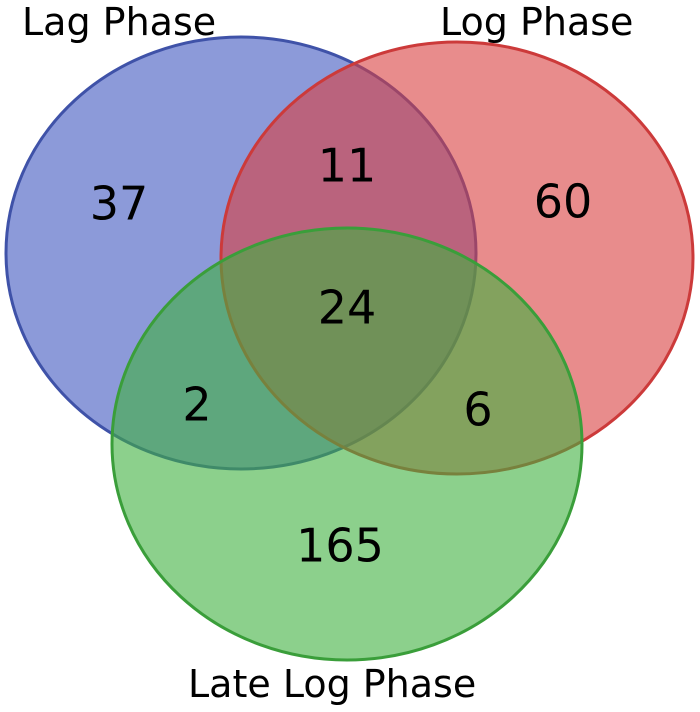 The height and width of the screenshot is (712, 700). What do you see at coordinates (563, 202) in the screenshot?
I see `log-only-count: 60` at bounding box center [563, 202].